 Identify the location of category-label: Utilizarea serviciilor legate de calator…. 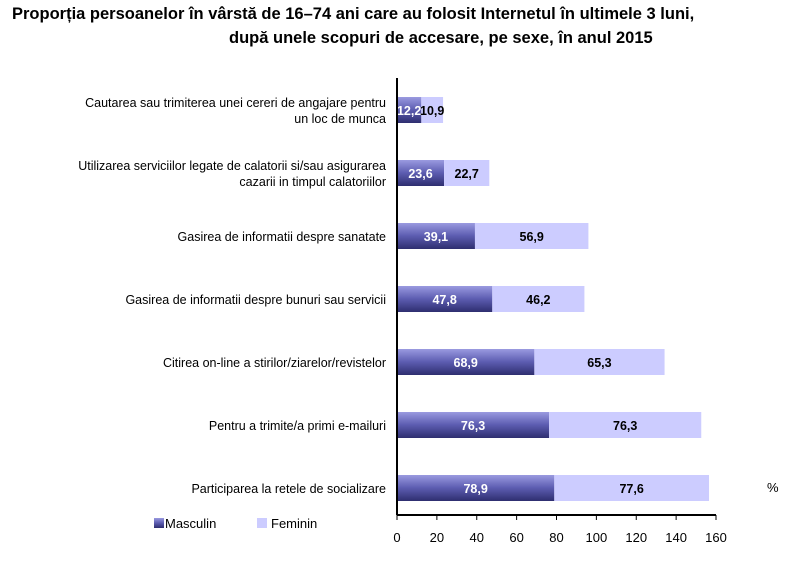
(232, 166).